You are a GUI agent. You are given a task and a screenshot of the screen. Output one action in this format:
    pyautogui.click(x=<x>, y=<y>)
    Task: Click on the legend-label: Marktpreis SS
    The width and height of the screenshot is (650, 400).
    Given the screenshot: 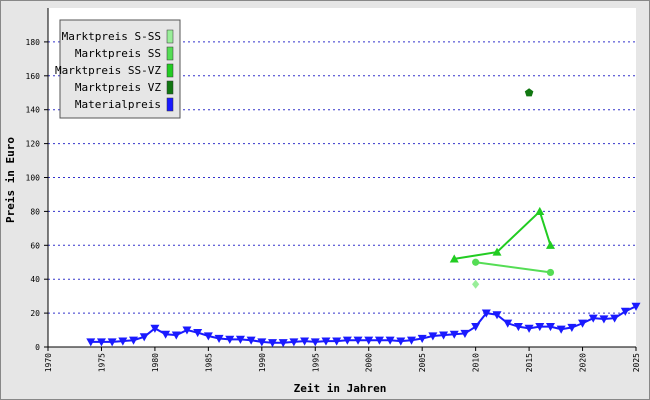 What is the action you would take?
    pyautogui.click(x=118, y=53)
    